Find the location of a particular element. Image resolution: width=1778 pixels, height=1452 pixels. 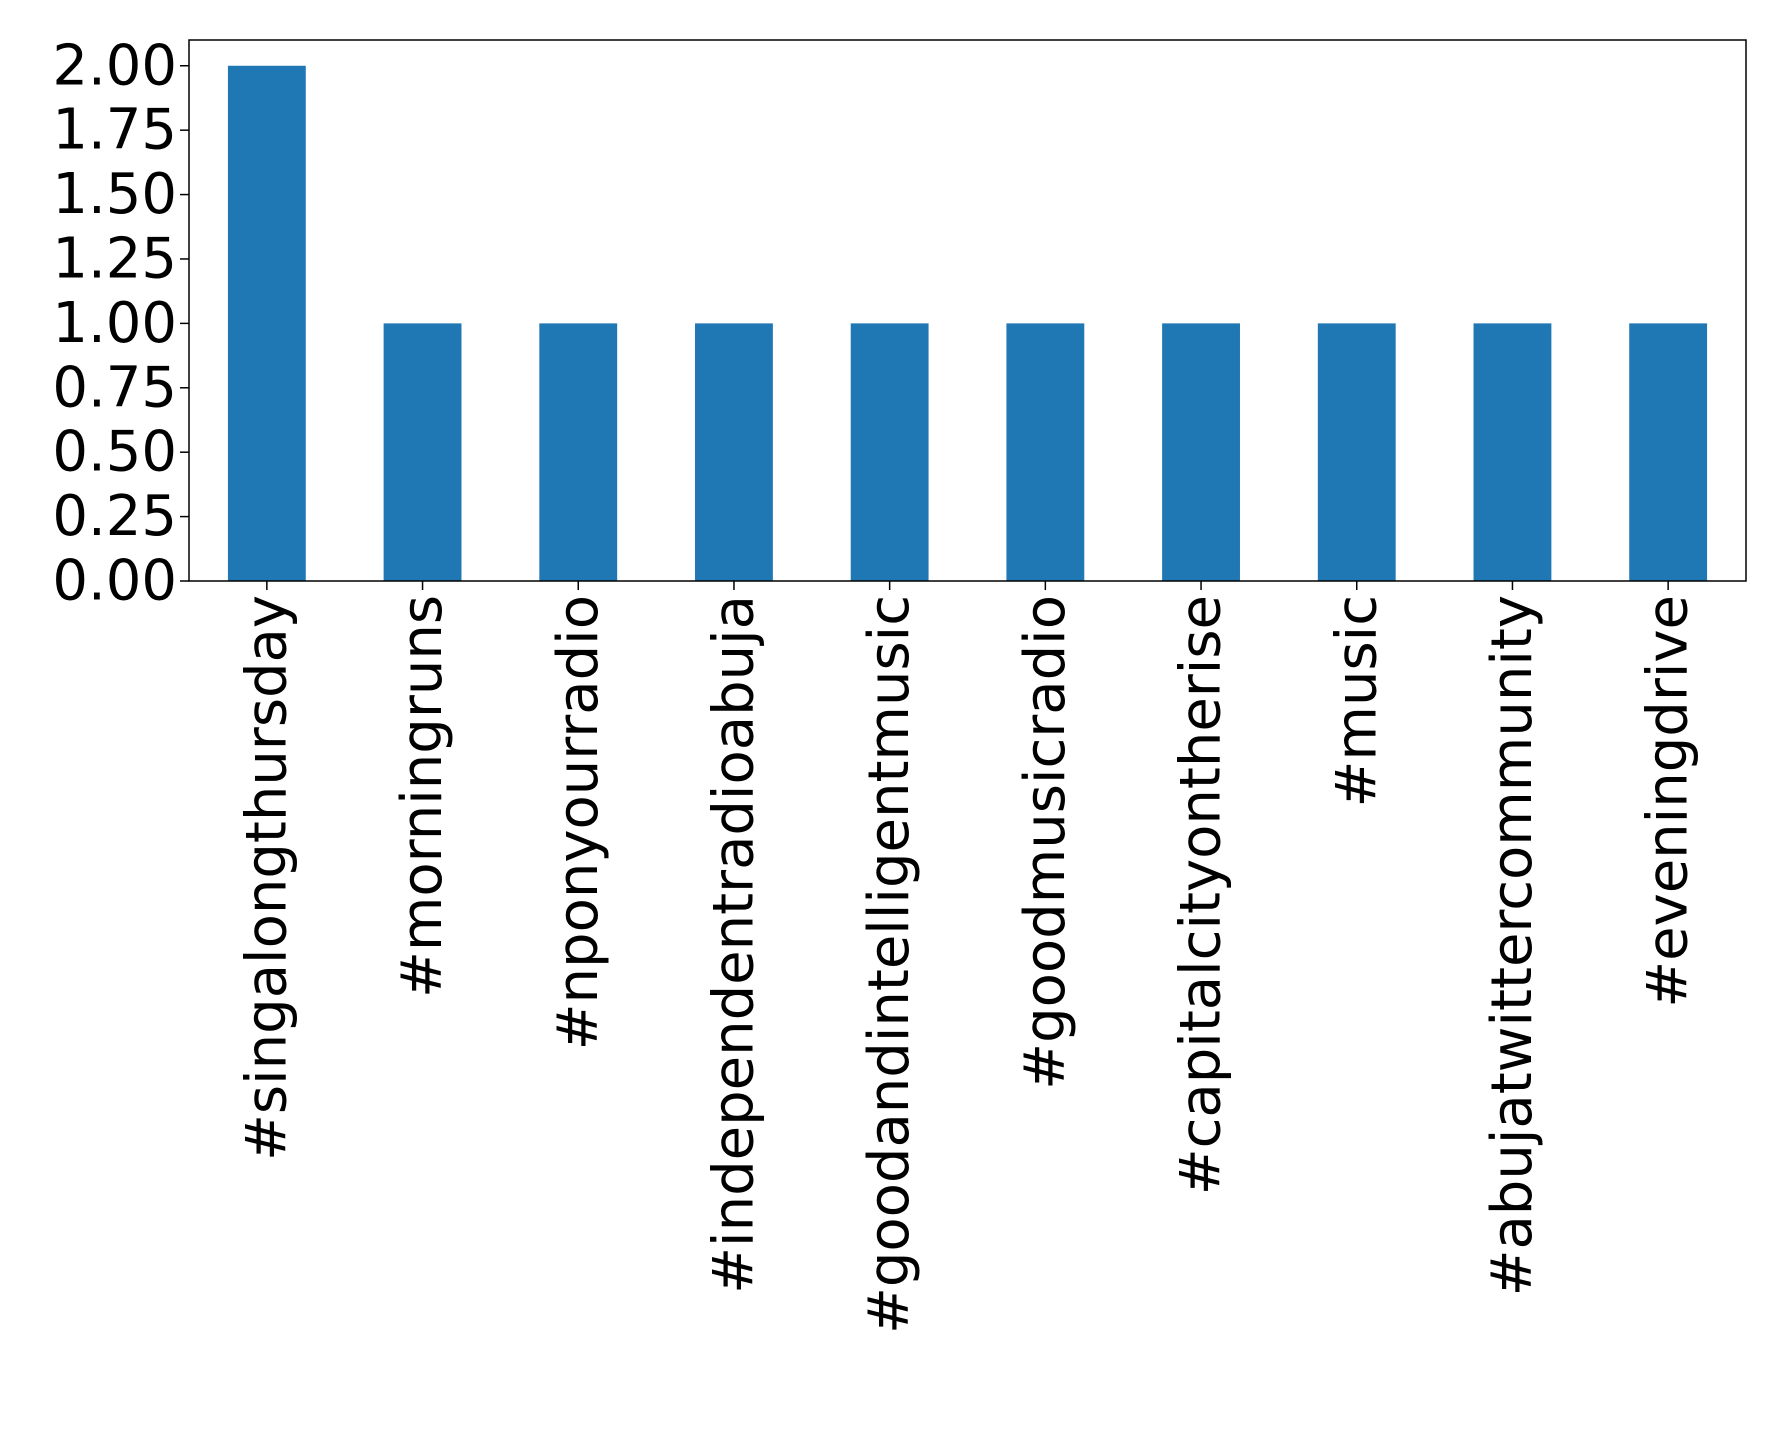

x-tick-label: #music is located at coordinates (1356, 701).